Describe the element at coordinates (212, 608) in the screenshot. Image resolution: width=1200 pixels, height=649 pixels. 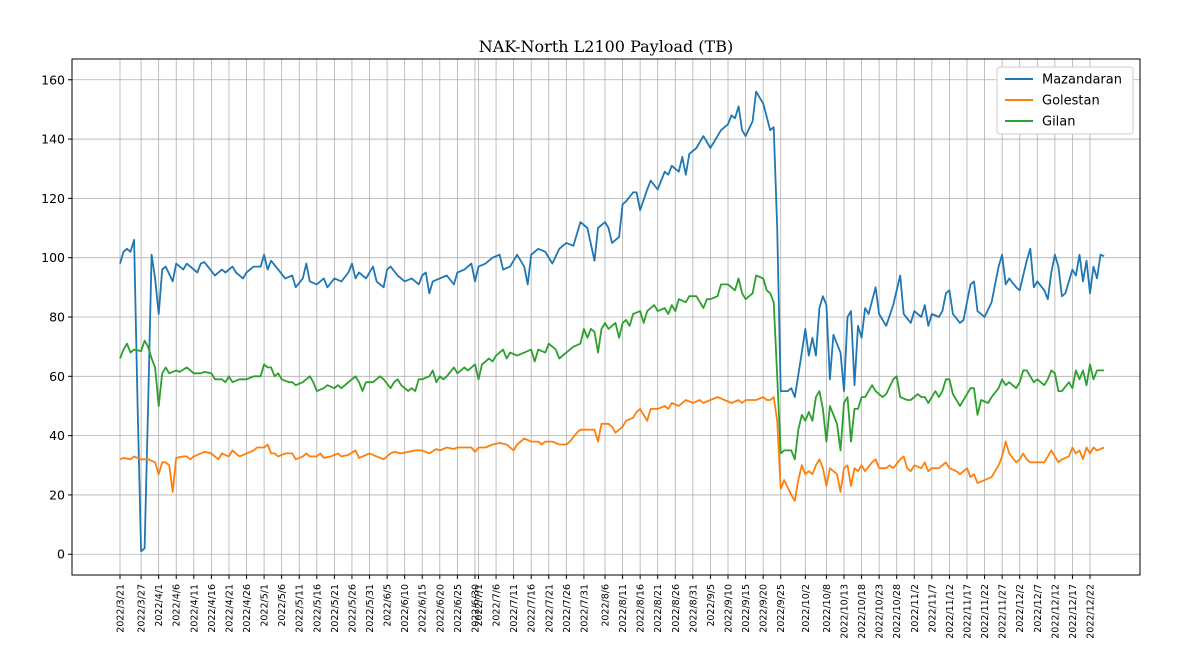
I see `x-tick-label: 2022/4/16` at that location.